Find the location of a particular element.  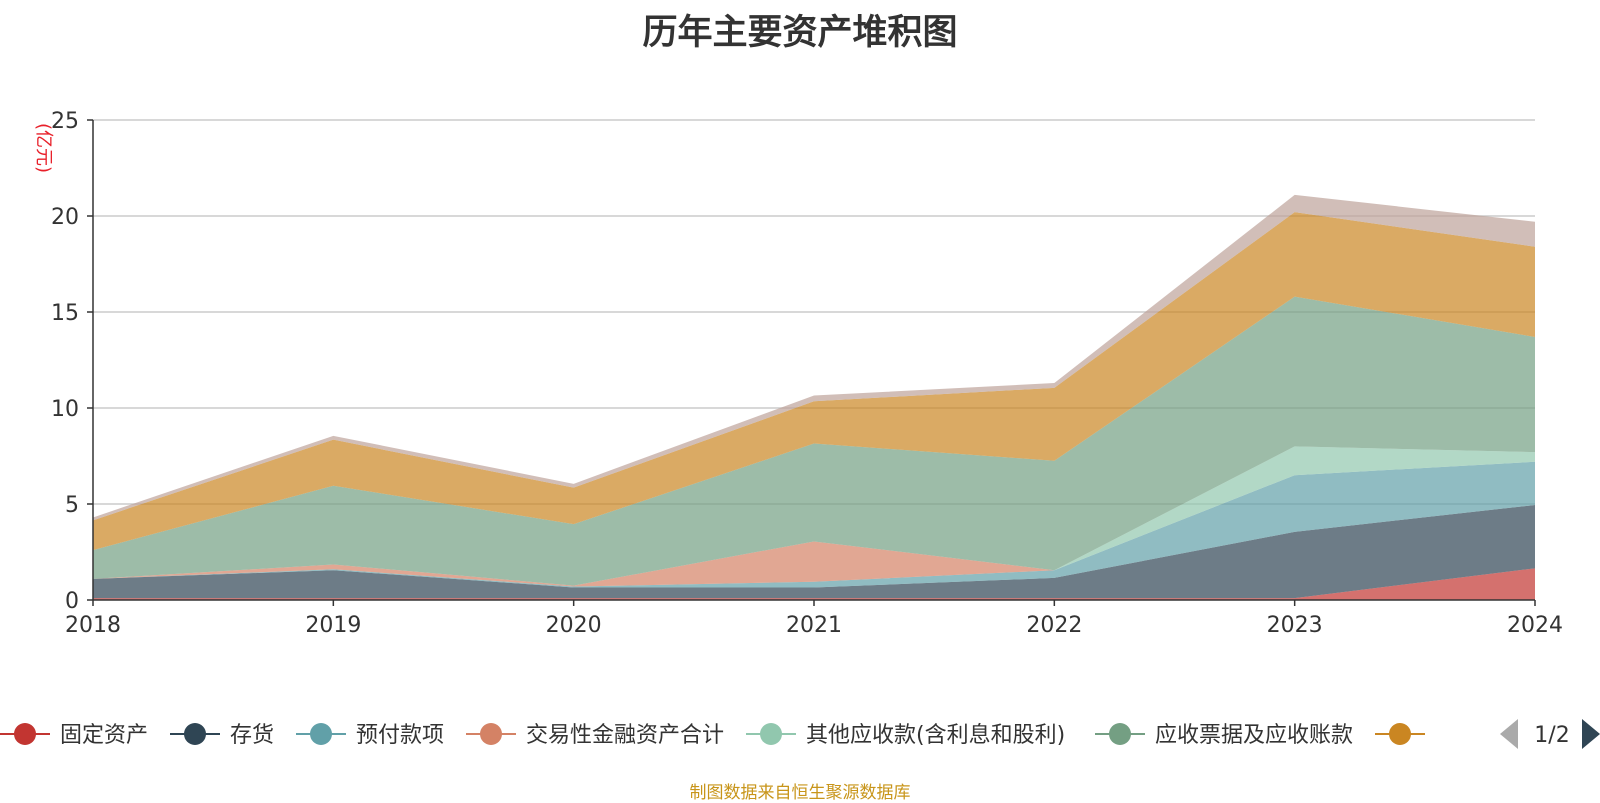

legend-item-1: 存货 is located at coordinates (222, 735).